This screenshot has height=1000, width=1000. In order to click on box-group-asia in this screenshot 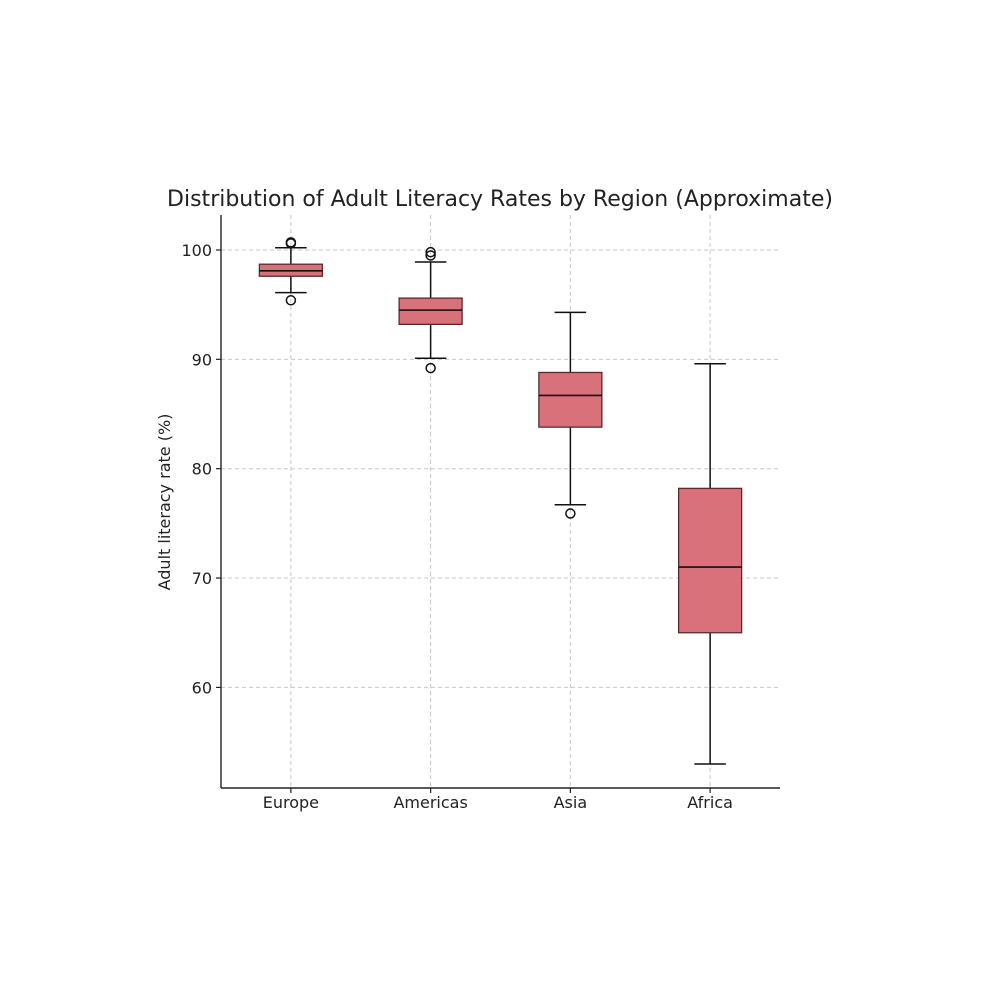, I will do `click(570, 415)`.